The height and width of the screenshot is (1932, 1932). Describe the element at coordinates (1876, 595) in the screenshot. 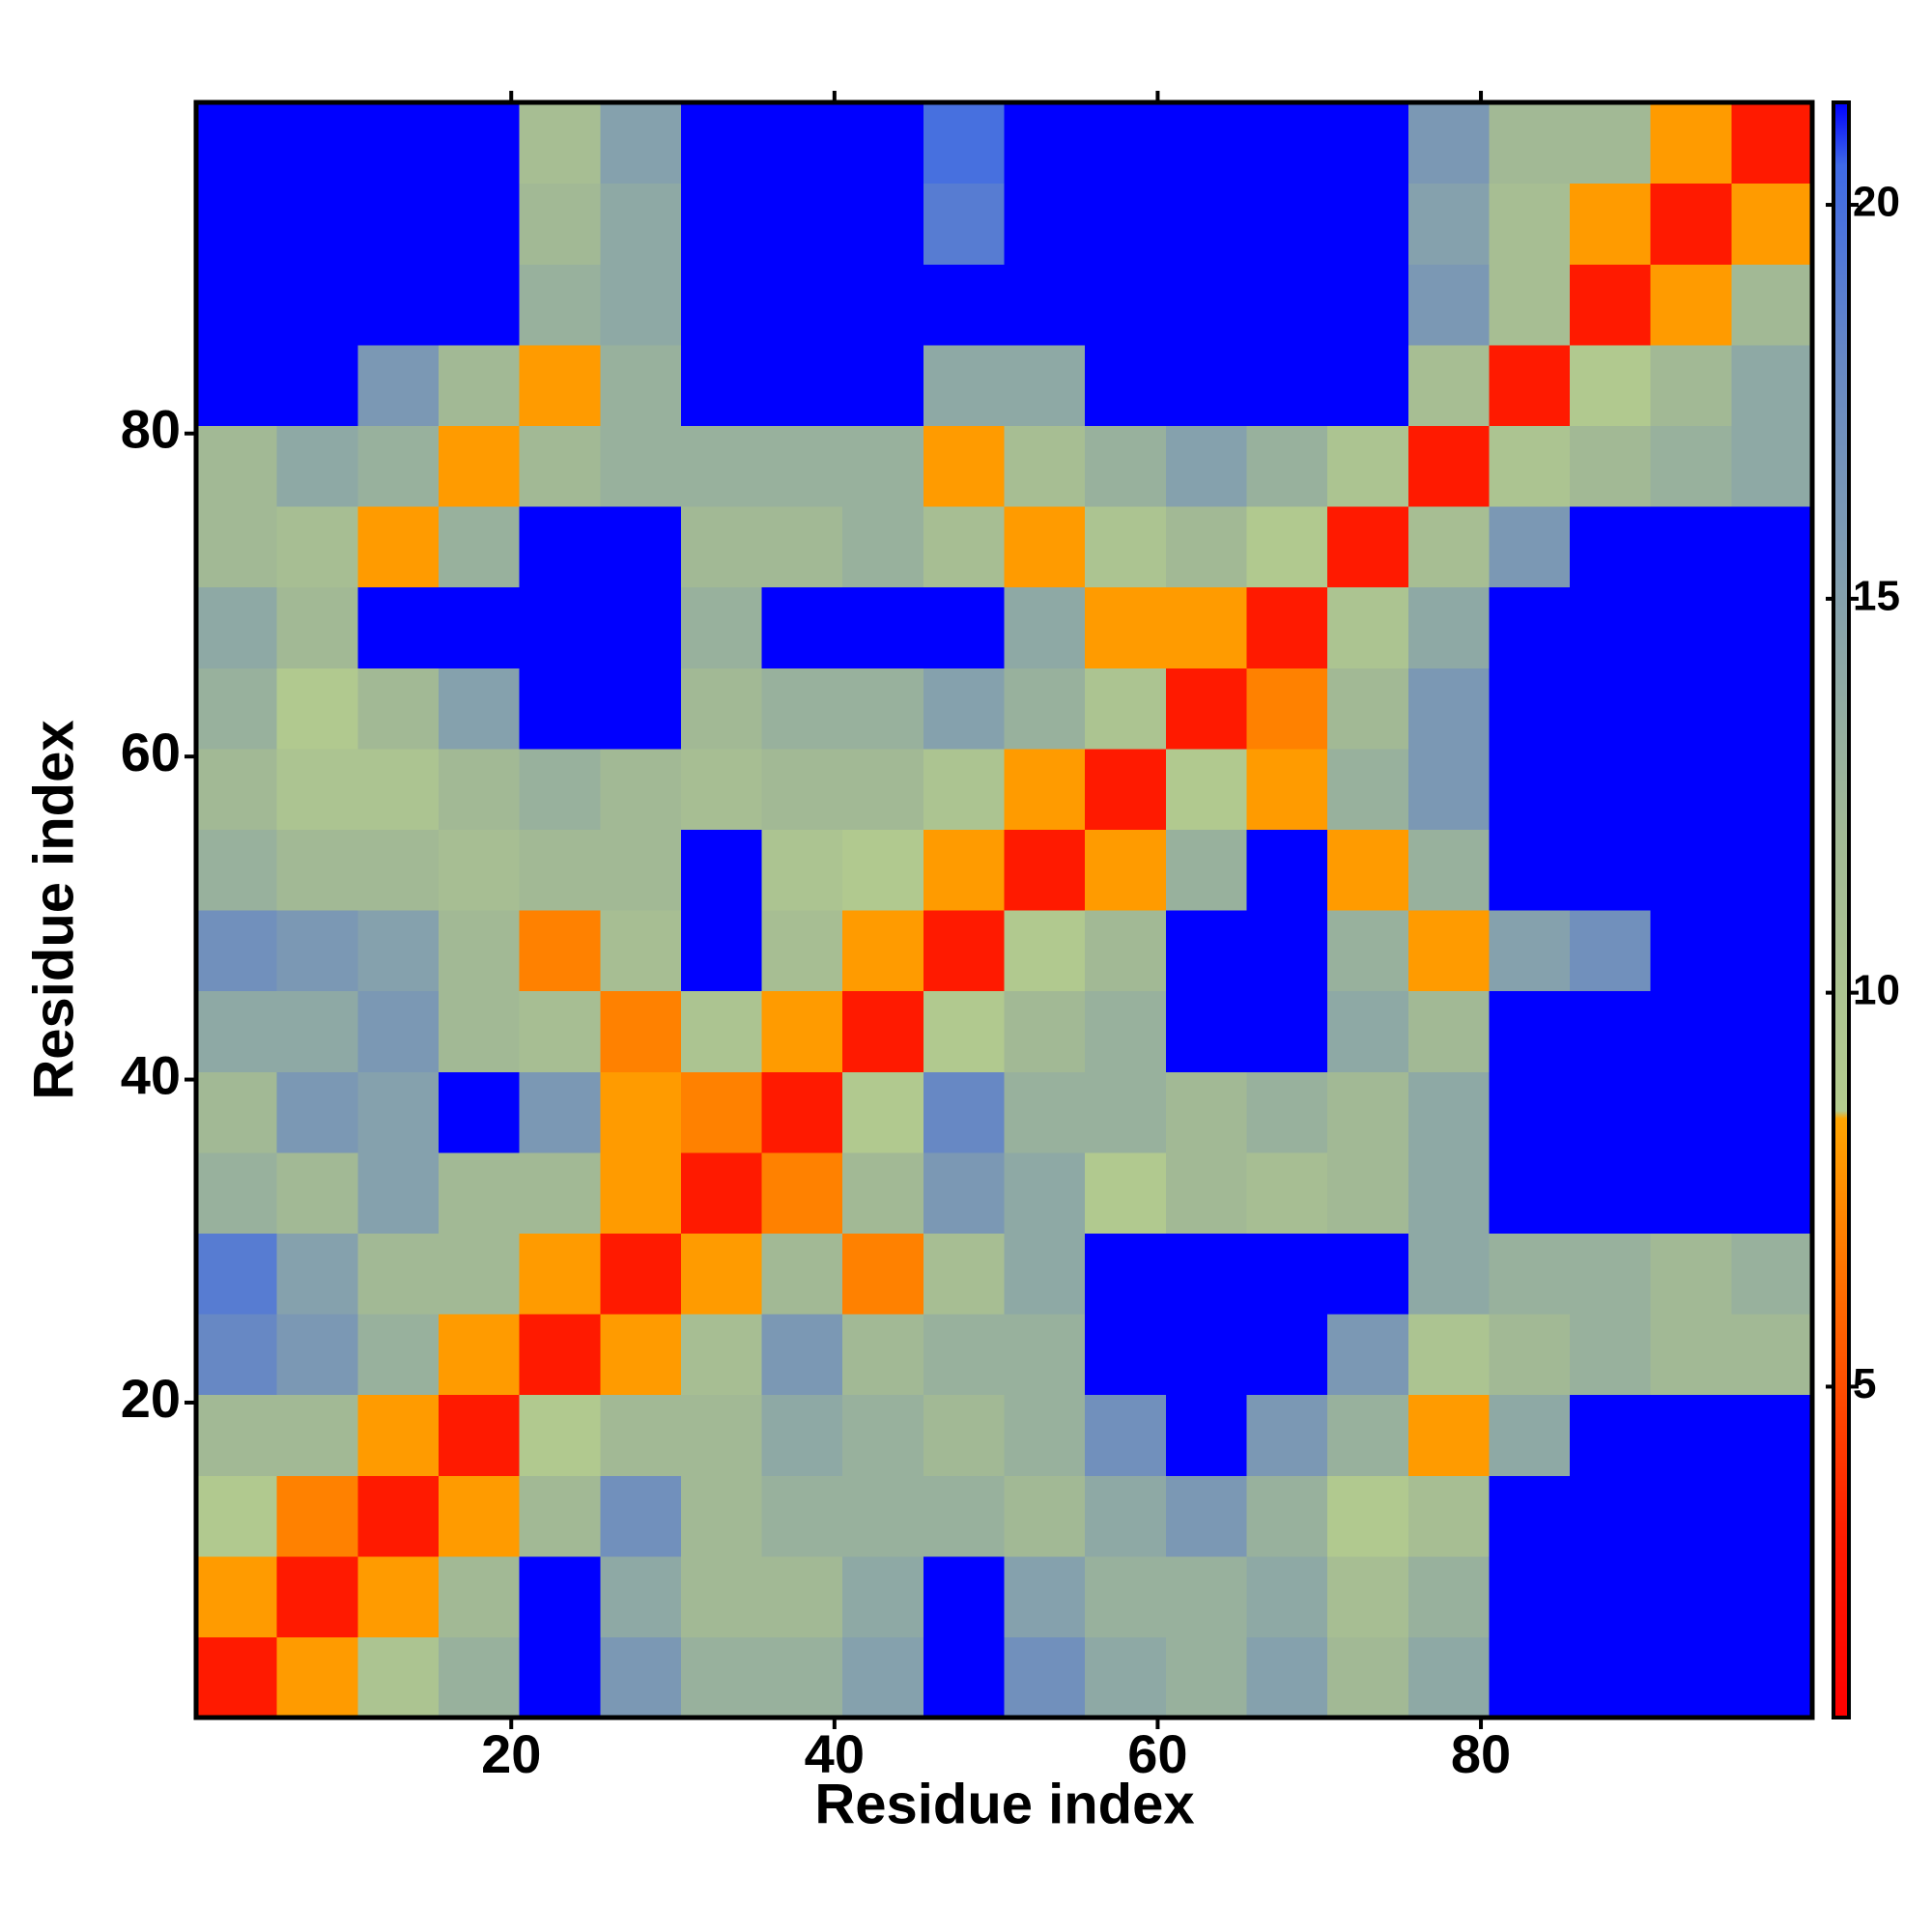

I see `colorbar-tick-label: 15` at that location.